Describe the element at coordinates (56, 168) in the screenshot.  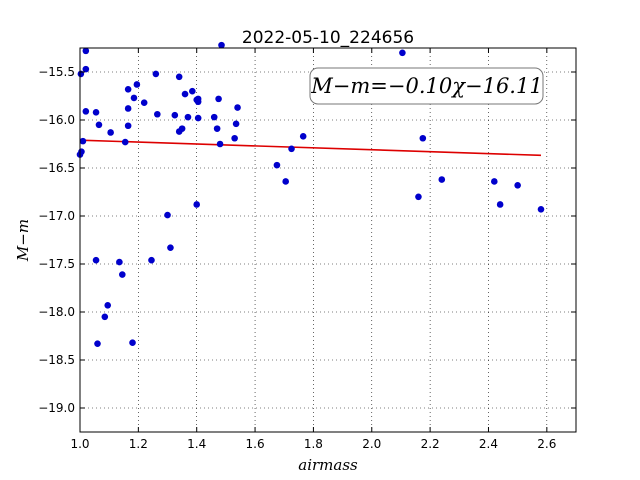
I see `y-tick-label: −16.5` at that location.